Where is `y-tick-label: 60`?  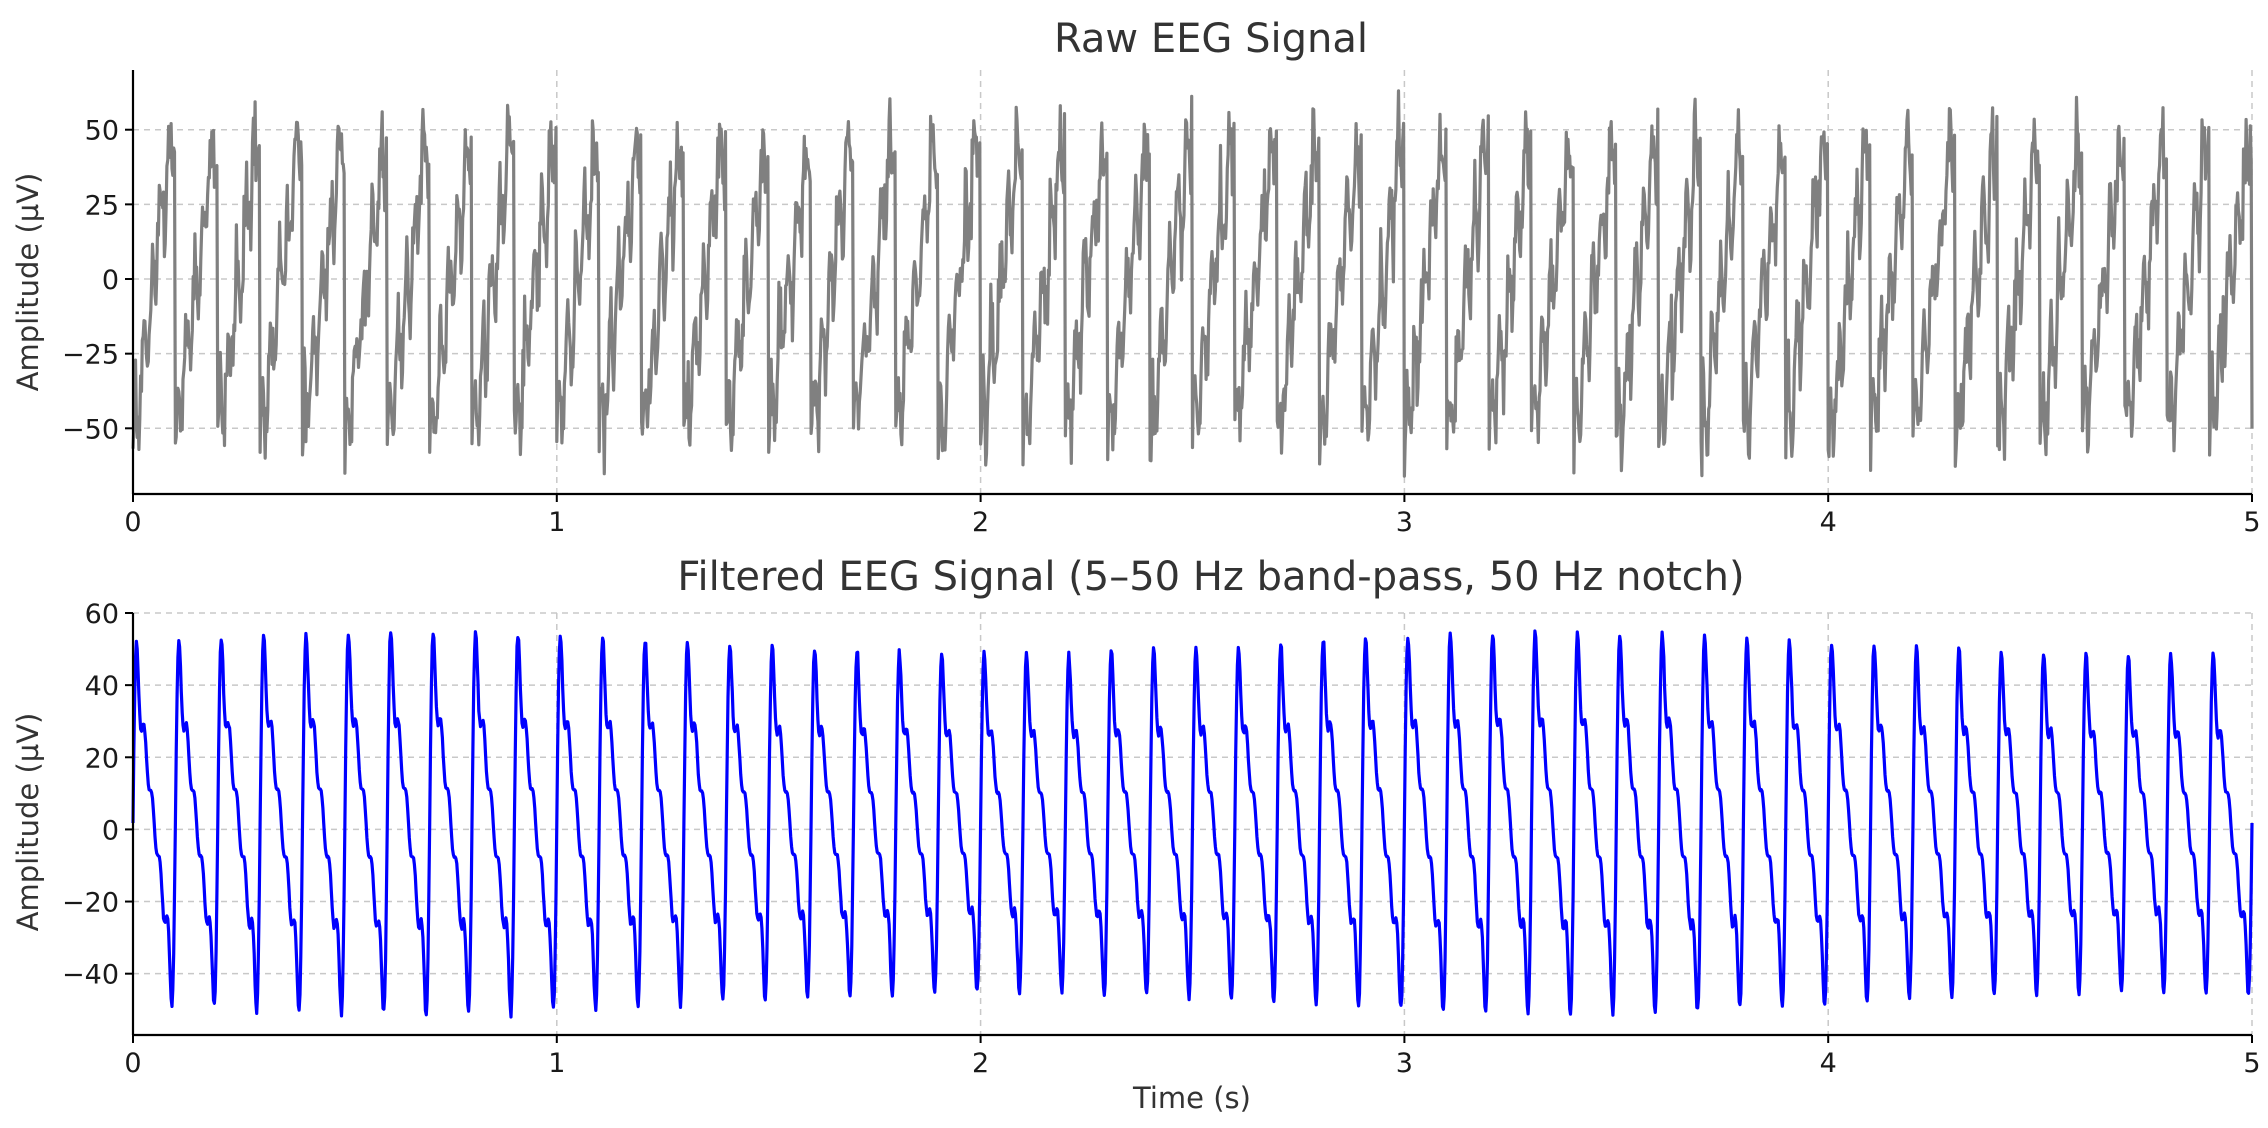 y-tick-label: 60 is located at coordinates (102, 614).